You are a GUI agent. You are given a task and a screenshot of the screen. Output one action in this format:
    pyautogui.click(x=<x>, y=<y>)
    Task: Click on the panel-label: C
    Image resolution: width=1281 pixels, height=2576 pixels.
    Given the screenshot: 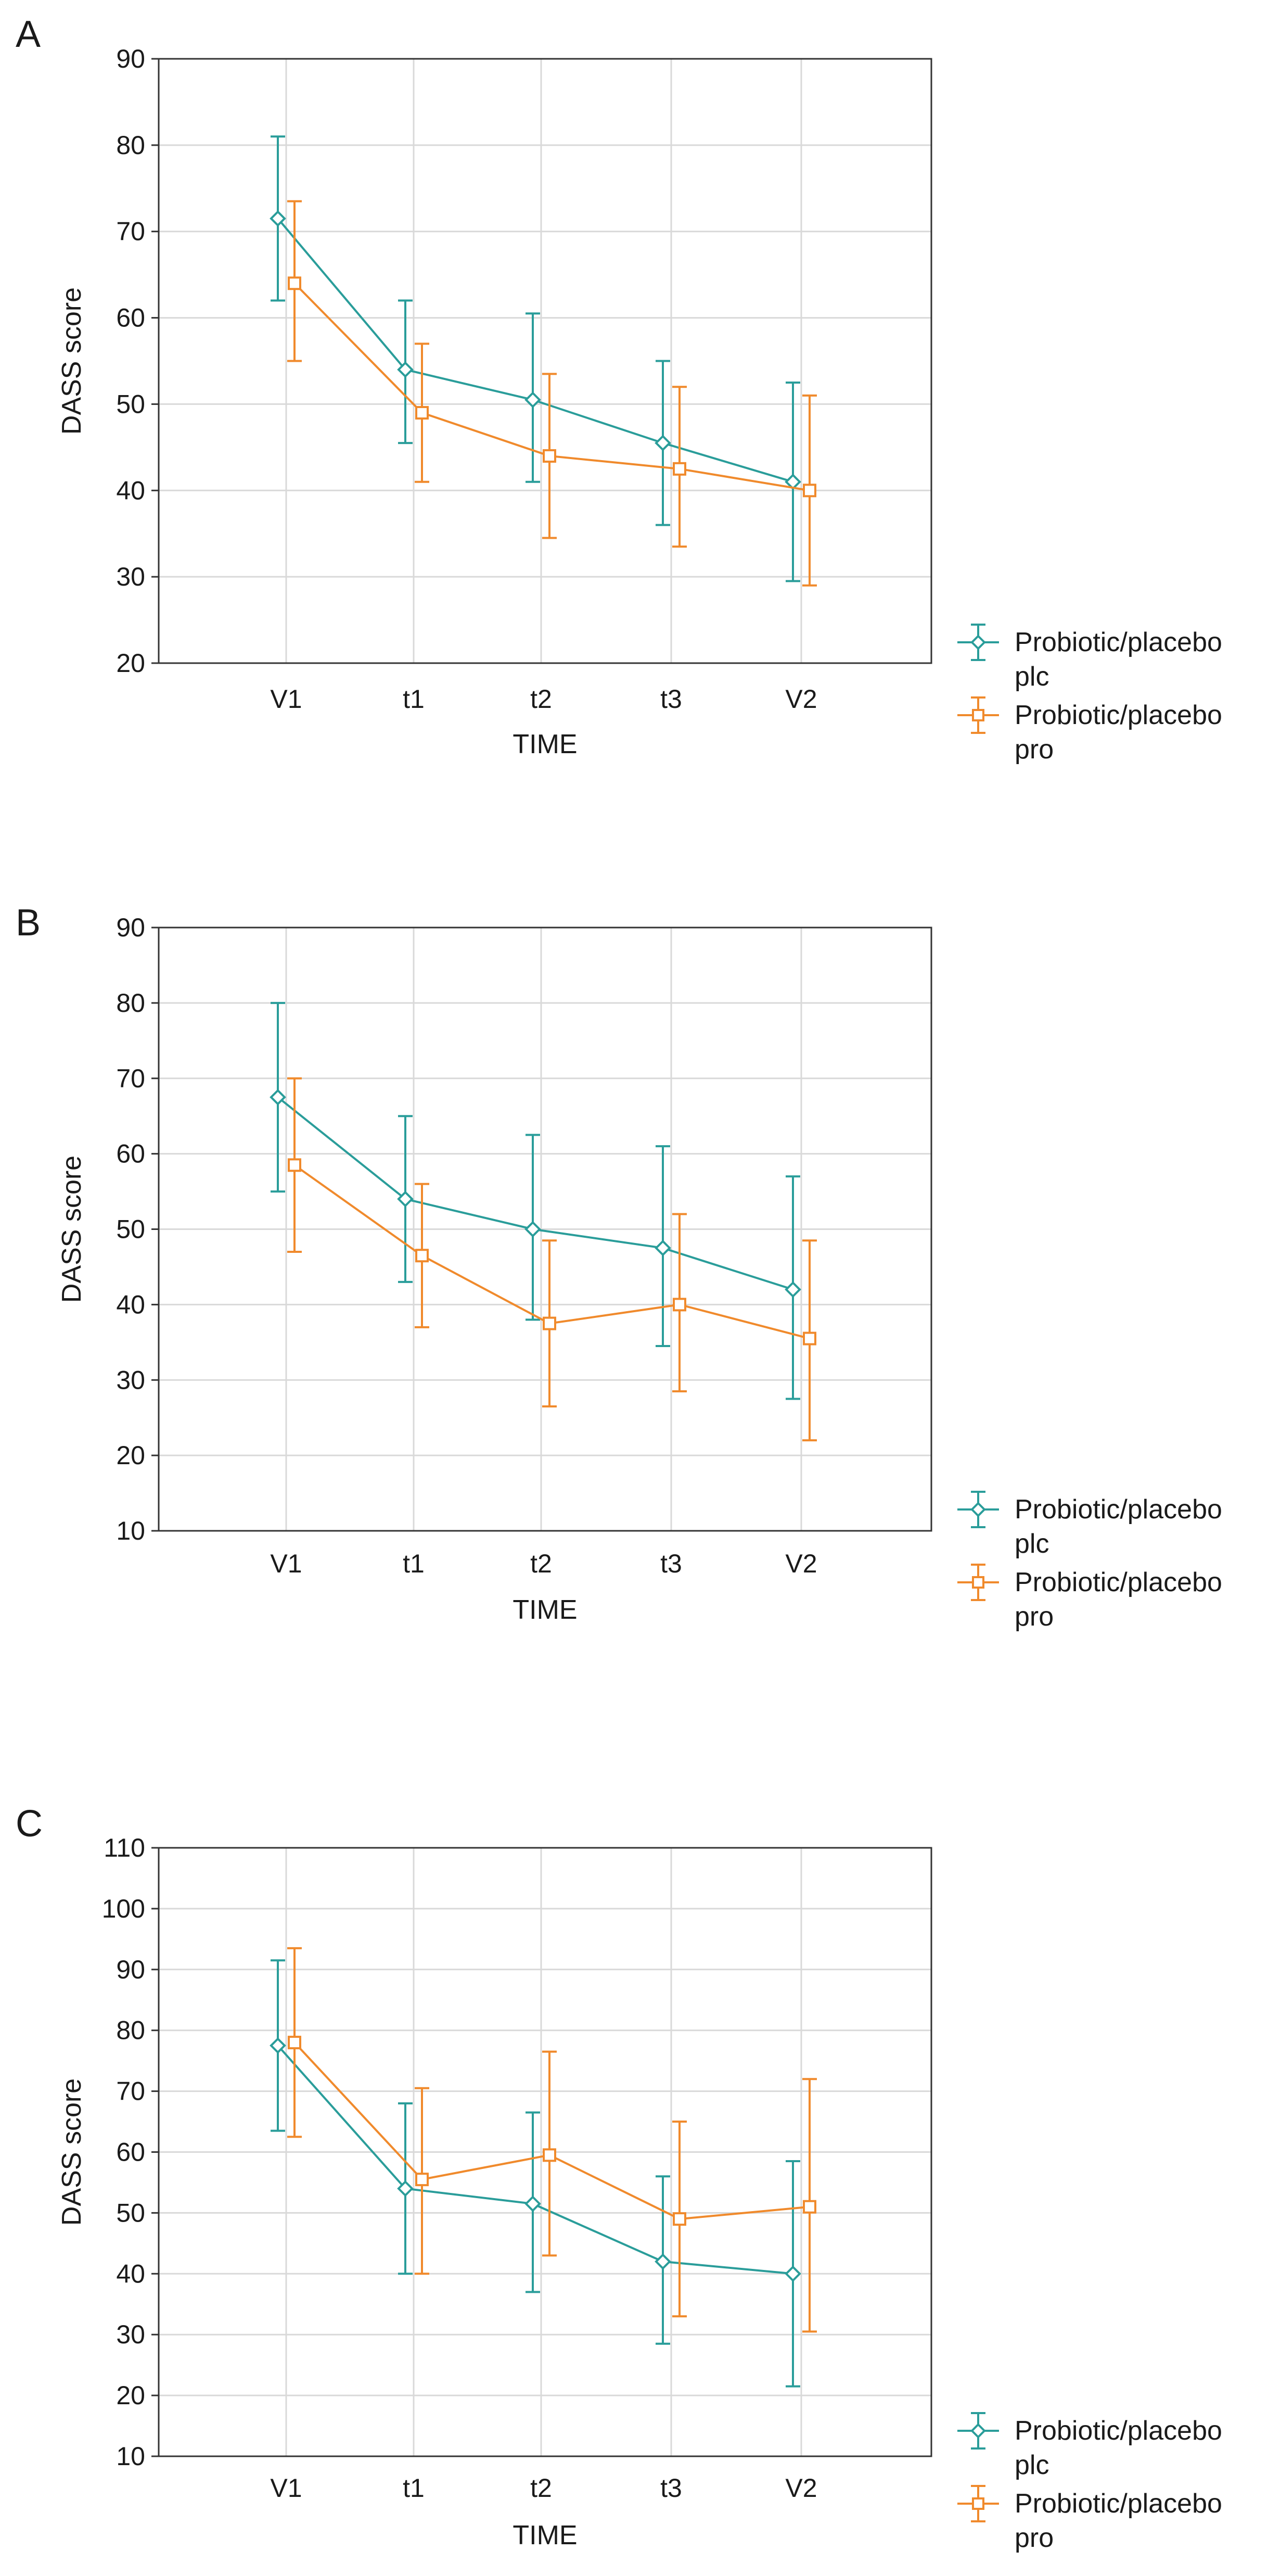 What is the action you would take?
    pyautogui.click(x=29, y=1824)
    